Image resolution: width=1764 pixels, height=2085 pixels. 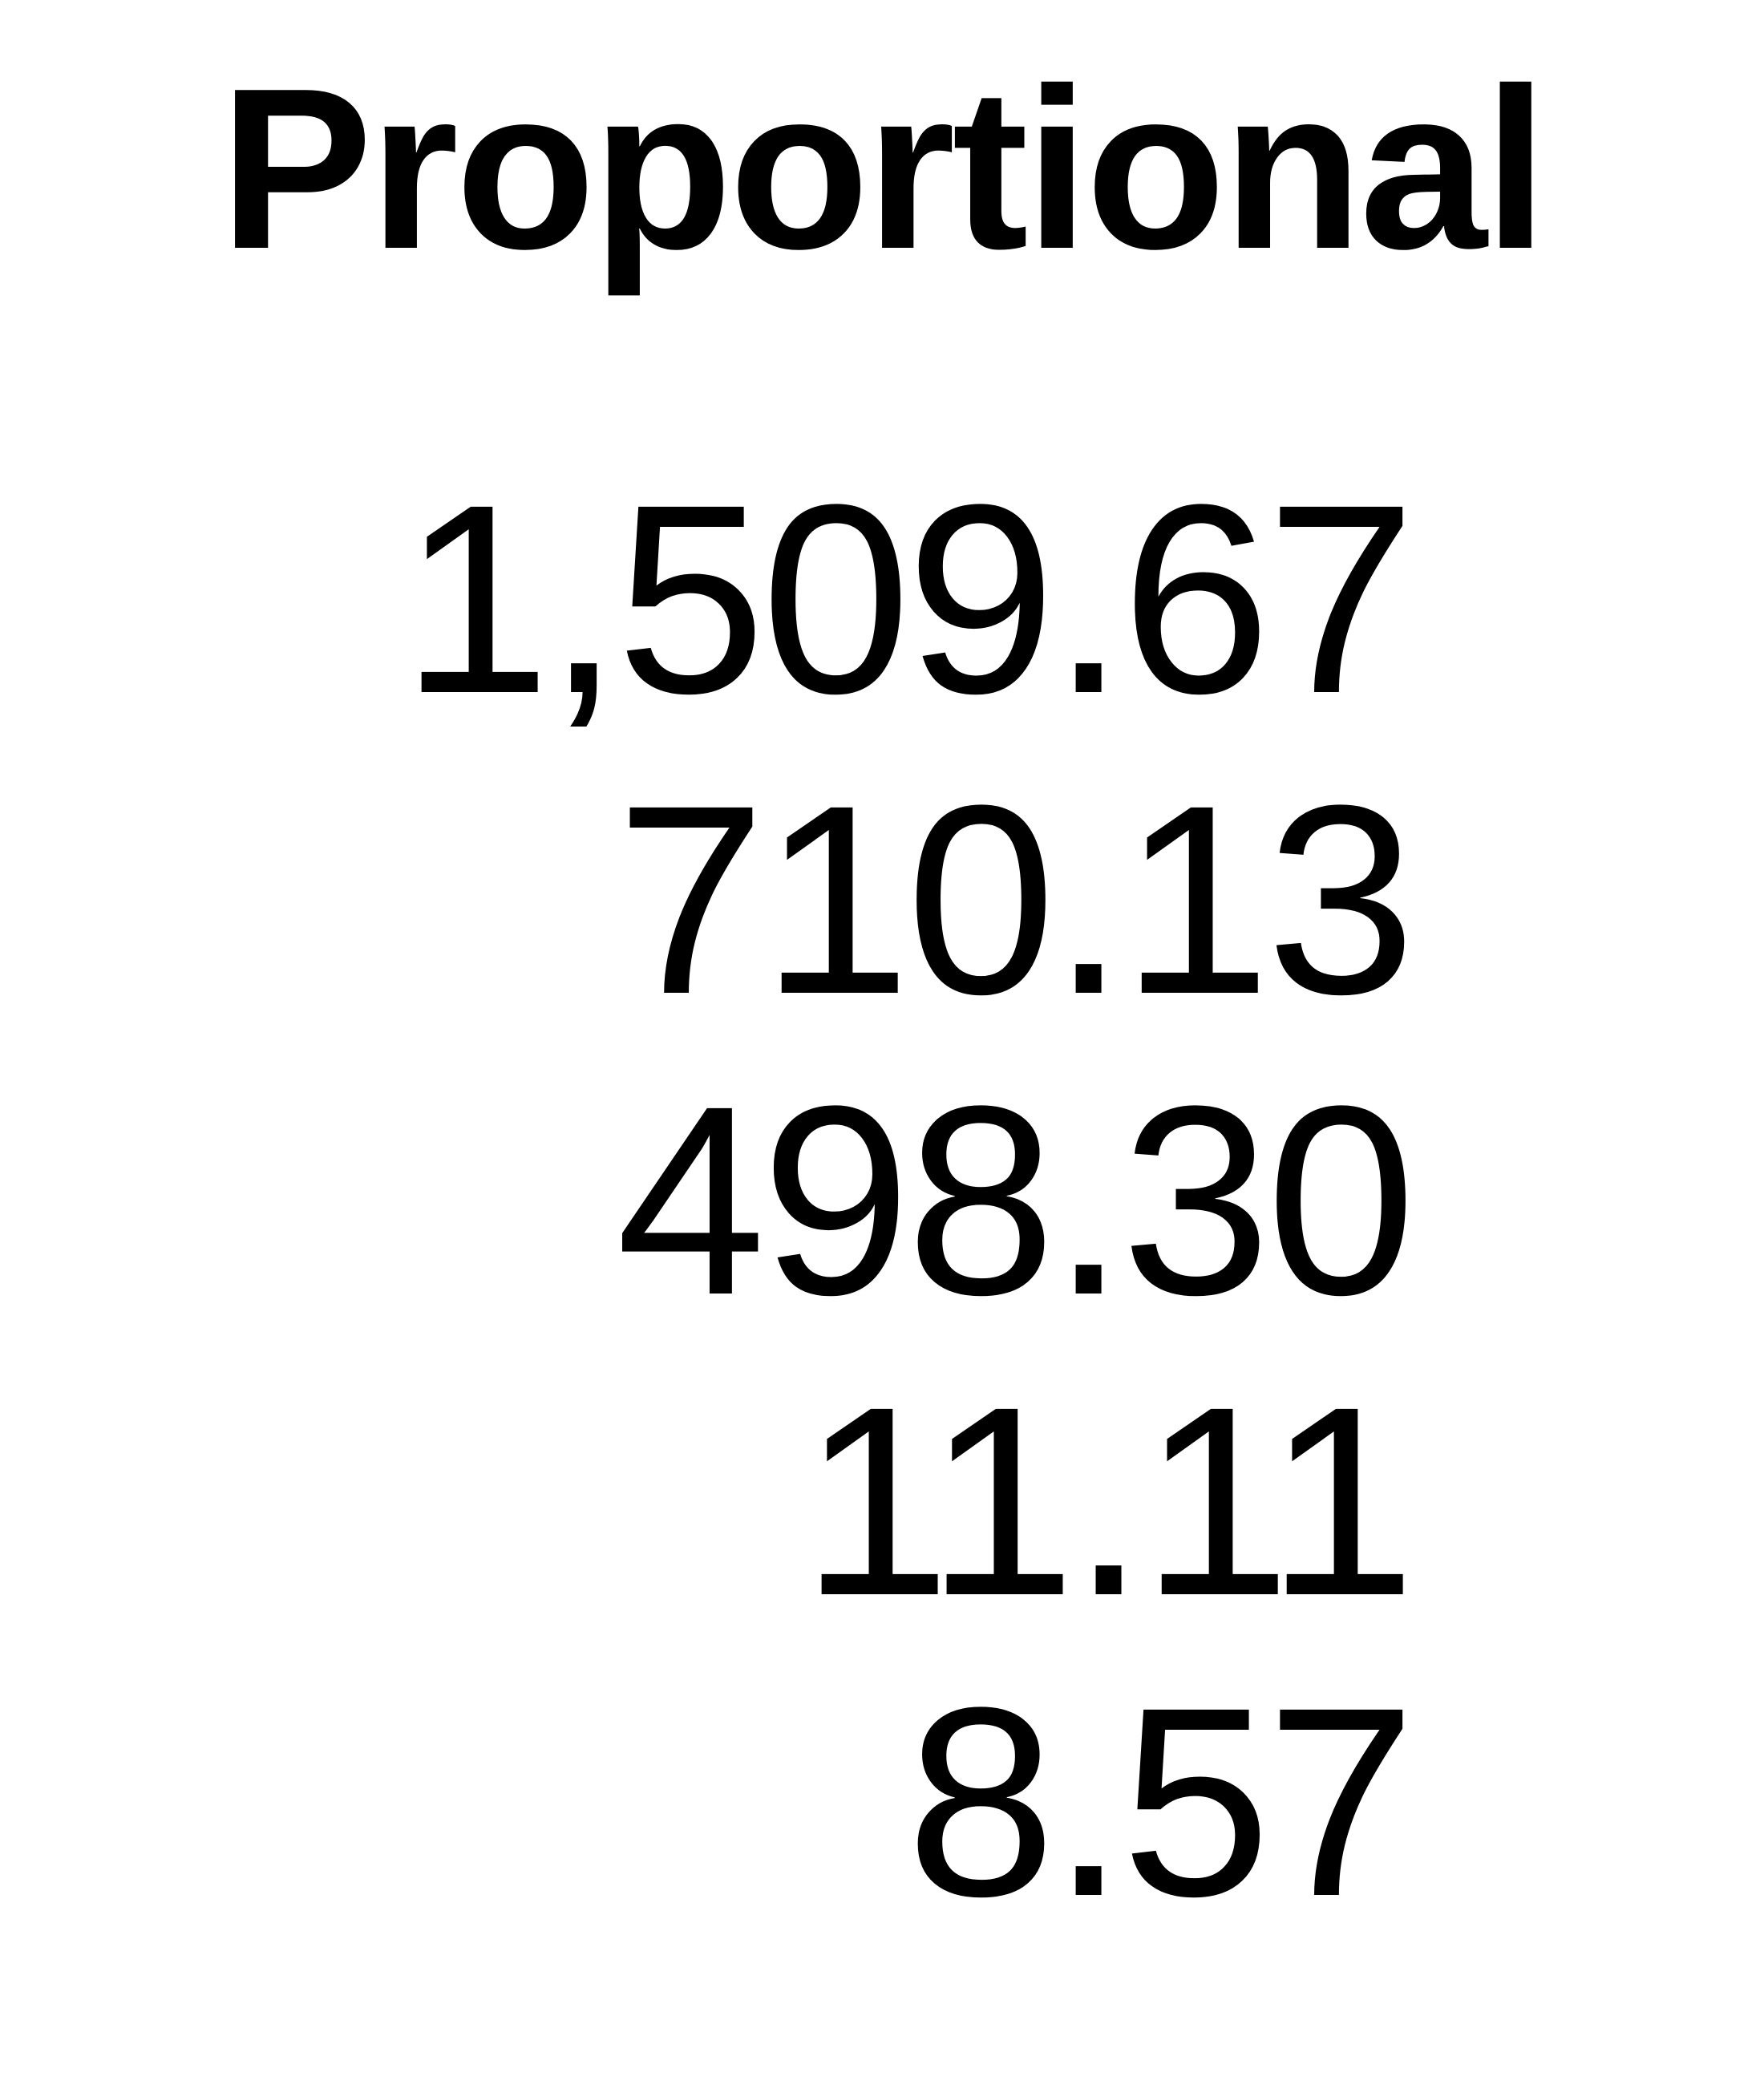 I want to click on number-value: 8.57, so click(x=1161, y=1803).